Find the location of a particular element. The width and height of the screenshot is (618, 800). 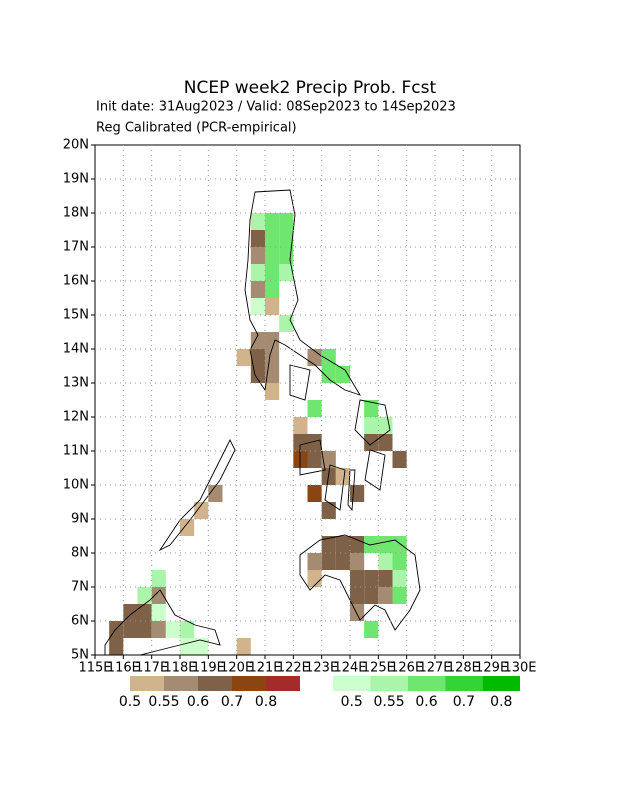

x-tick-label: 129E is located at coordinates (491, 668).